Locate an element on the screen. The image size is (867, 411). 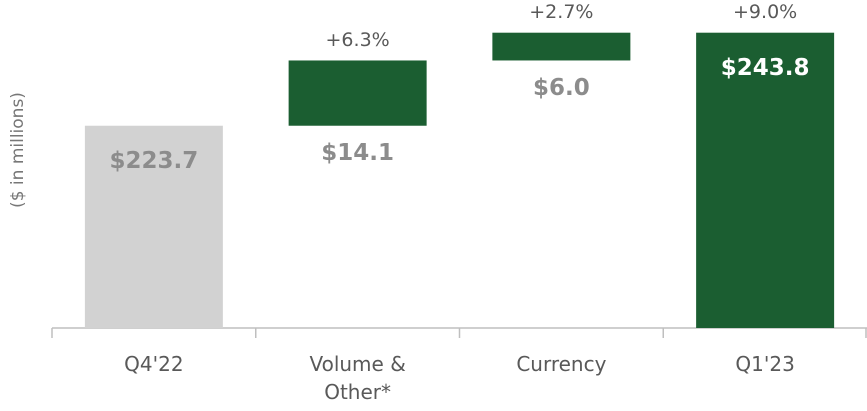
x-tick-label: Volume & Other* is located at coordinates (357, 378).